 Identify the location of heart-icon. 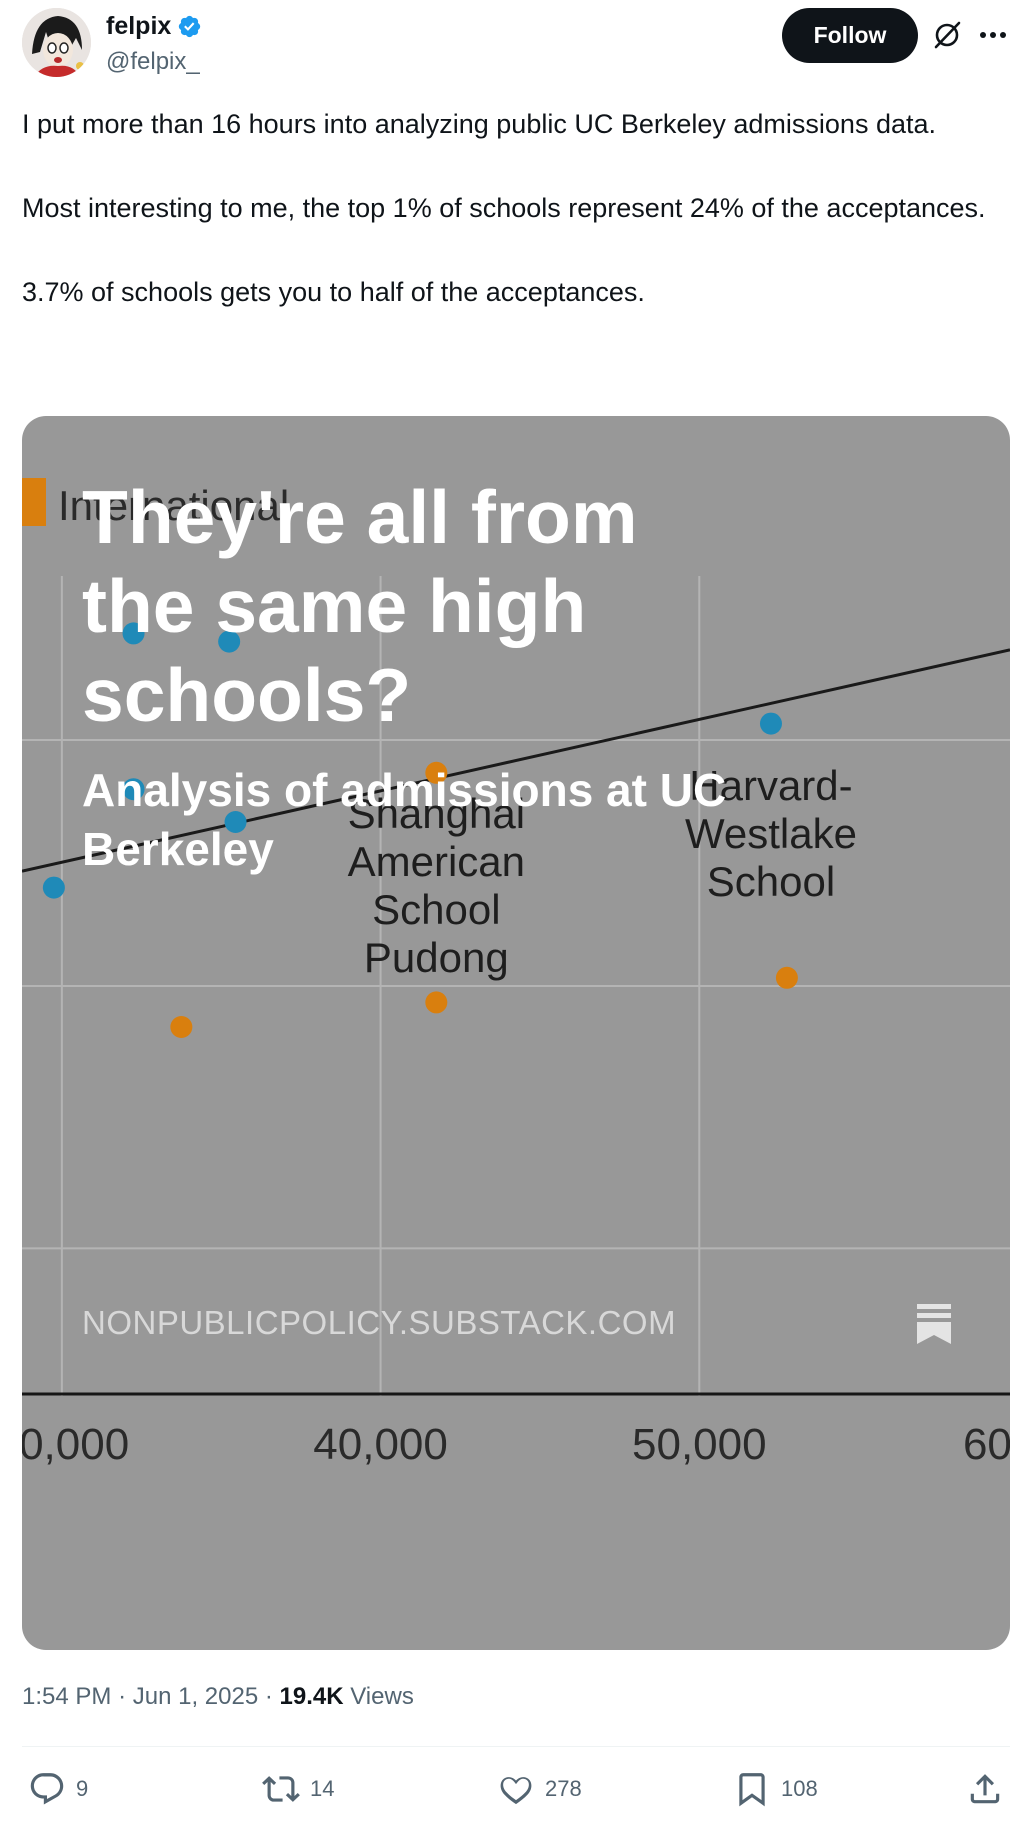
(516, 1791).